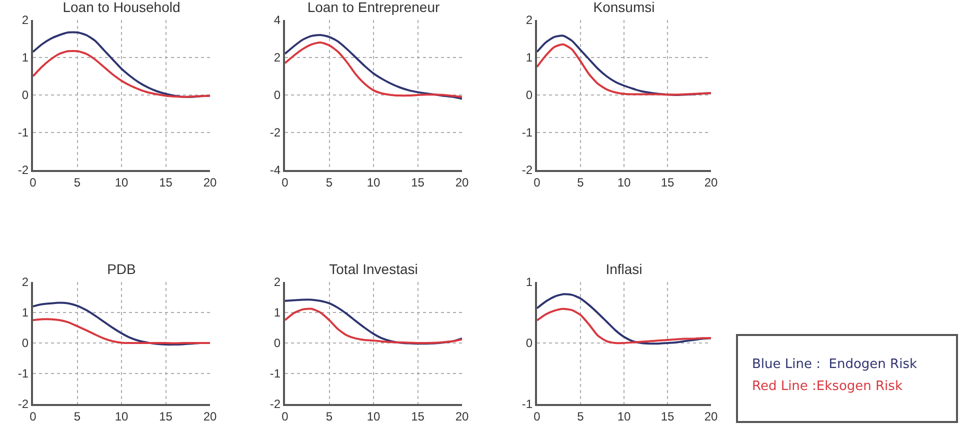 This screenshot has width=959, height=438. I want to click on chart-title: Loan to Entrepreneur, so click(373, 7).